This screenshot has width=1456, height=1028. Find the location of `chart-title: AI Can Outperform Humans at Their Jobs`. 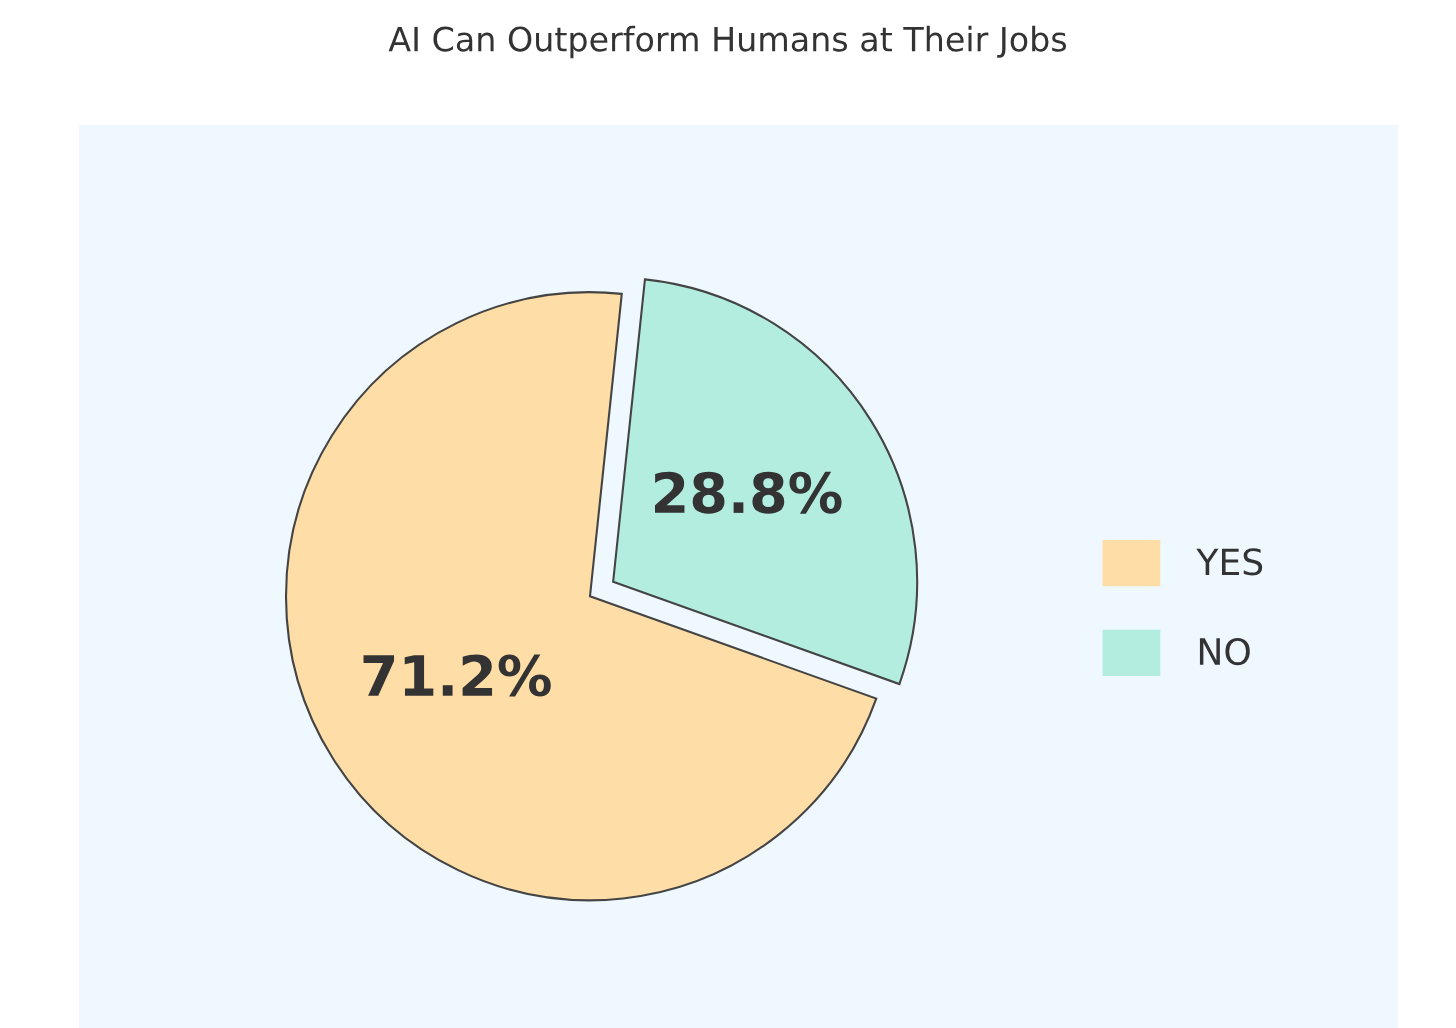

chart-title: AI Can Outperform Humans at Their Jobs is located at coordinates (727, 42).